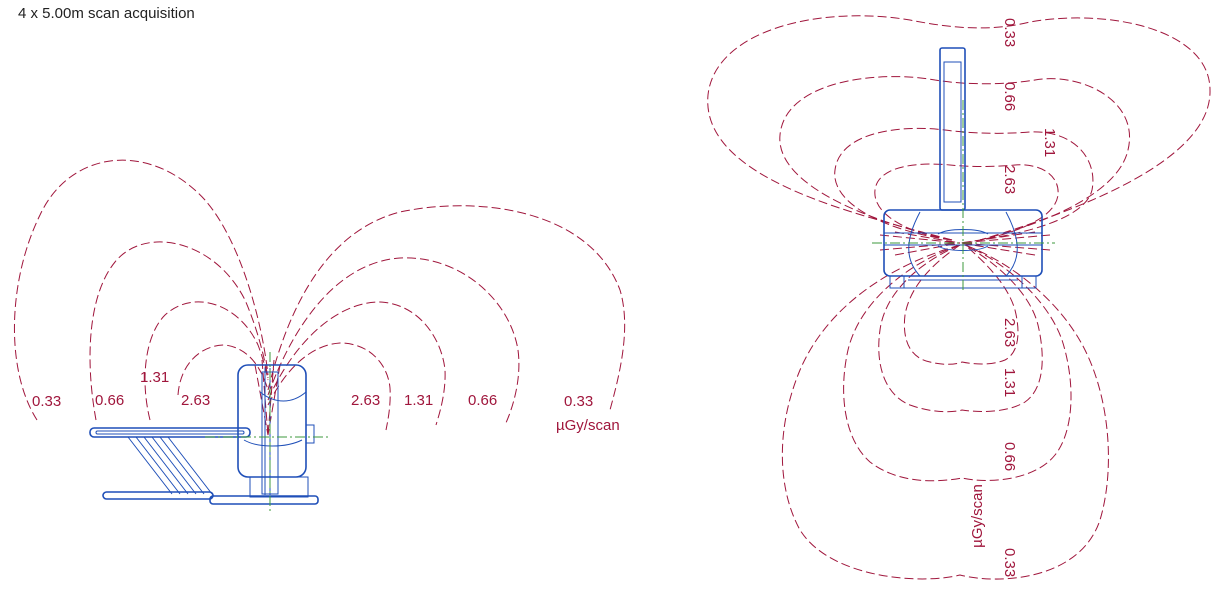 The height and width of the screenshot is (595, 1224). What do you see at coordinates (109, 400) in the screenshot?
I see `side-label-left-2: 0.66` at bounding box center [109, 400].